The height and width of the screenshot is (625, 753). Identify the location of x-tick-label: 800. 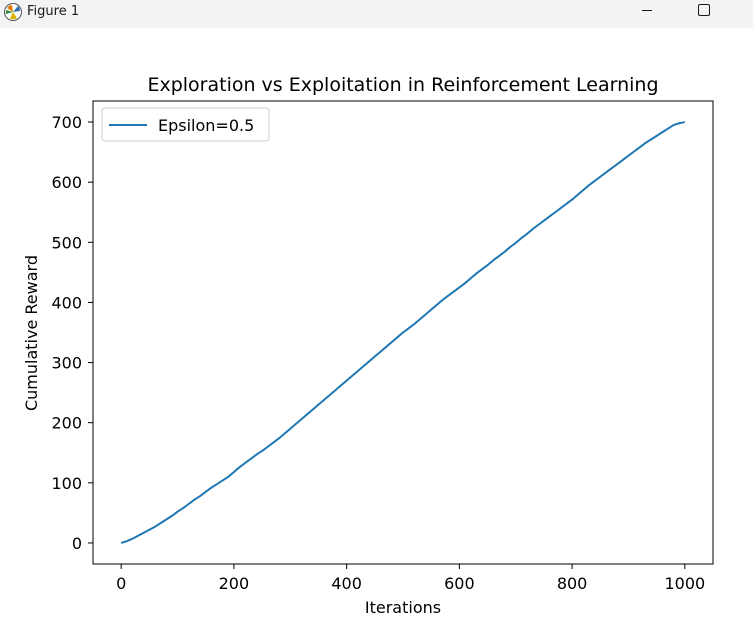
(572, 583).